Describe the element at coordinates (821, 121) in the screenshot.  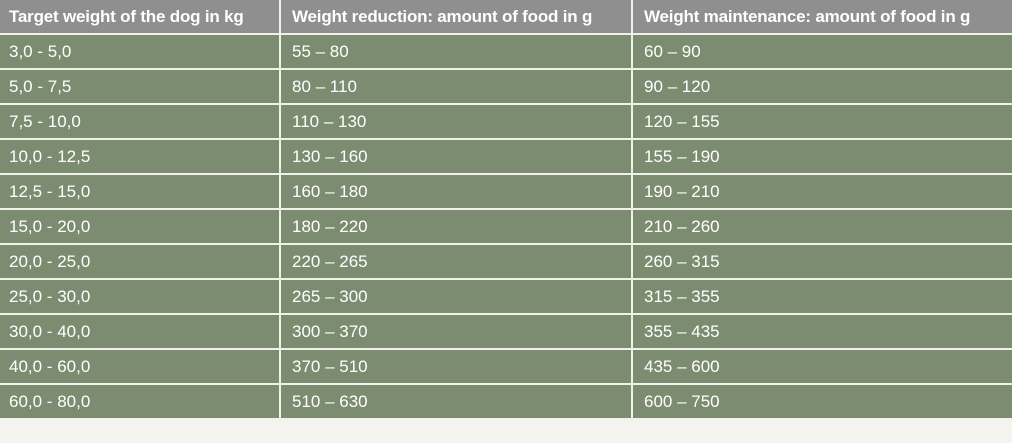
I see `cell-weight-maintenance: 120 – 155` at that location.